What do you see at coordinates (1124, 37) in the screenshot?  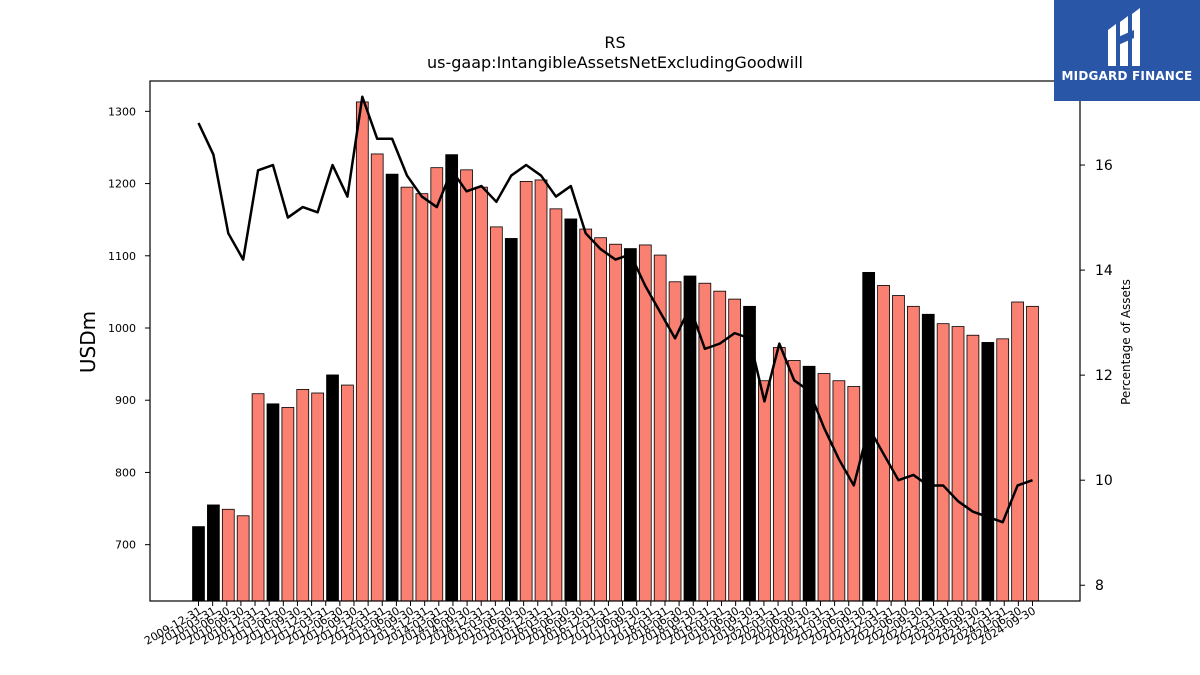 I see `logo-mark-icon` at bounding box center [1124, 37].